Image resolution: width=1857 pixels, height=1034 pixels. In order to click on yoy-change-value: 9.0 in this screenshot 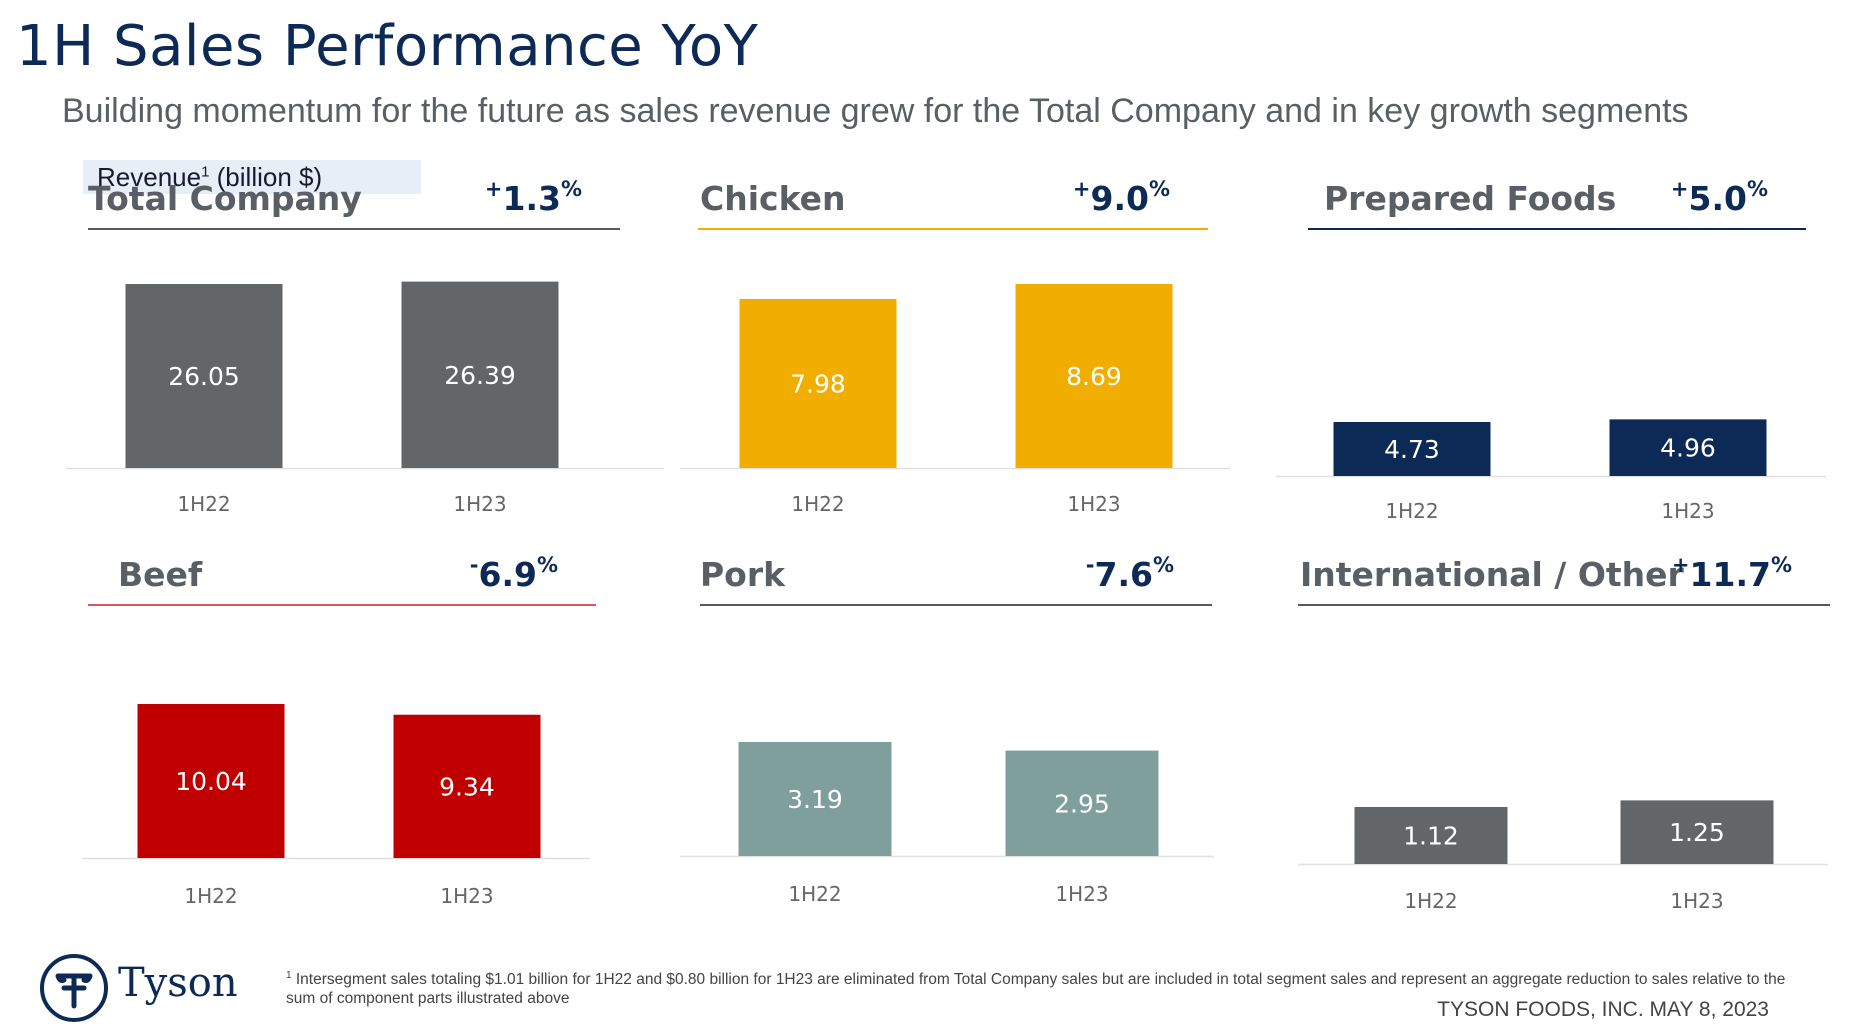, I will do `click(1119, 198)`.